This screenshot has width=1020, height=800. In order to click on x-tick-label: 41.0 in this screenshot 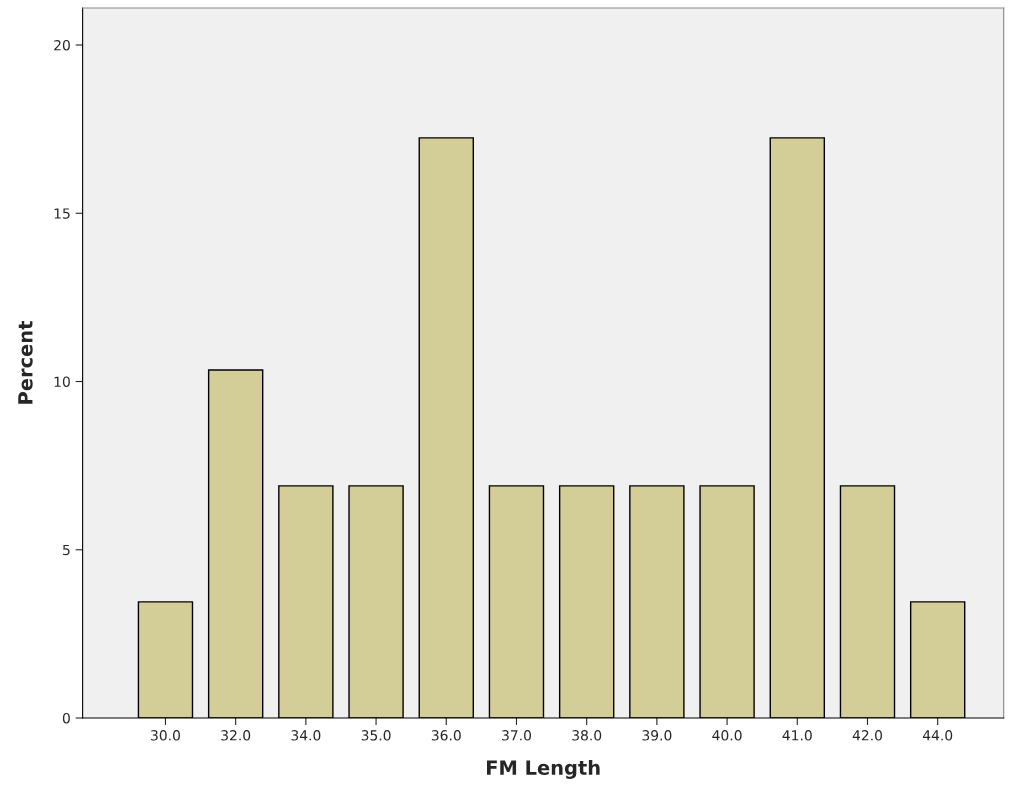, I will do `click(797, 735)`.